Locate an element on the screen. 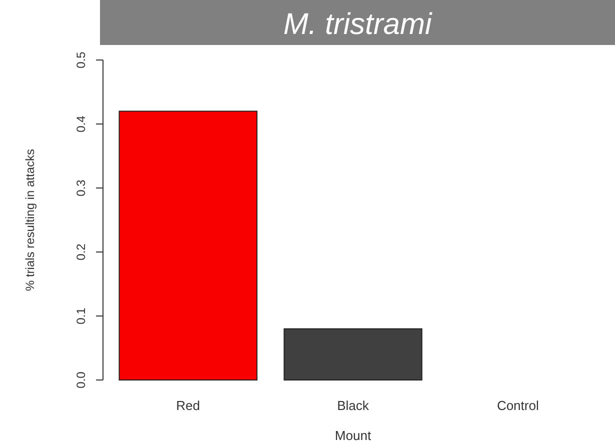 The height and width of the screenshot is (448, 615). y-tick-label: 0.4 is located at coordinates (81, 123).